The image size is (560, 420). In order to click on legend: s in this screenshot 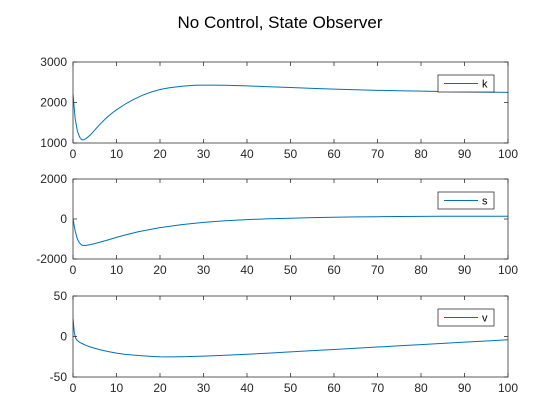, I will do `click(466, 200)`.